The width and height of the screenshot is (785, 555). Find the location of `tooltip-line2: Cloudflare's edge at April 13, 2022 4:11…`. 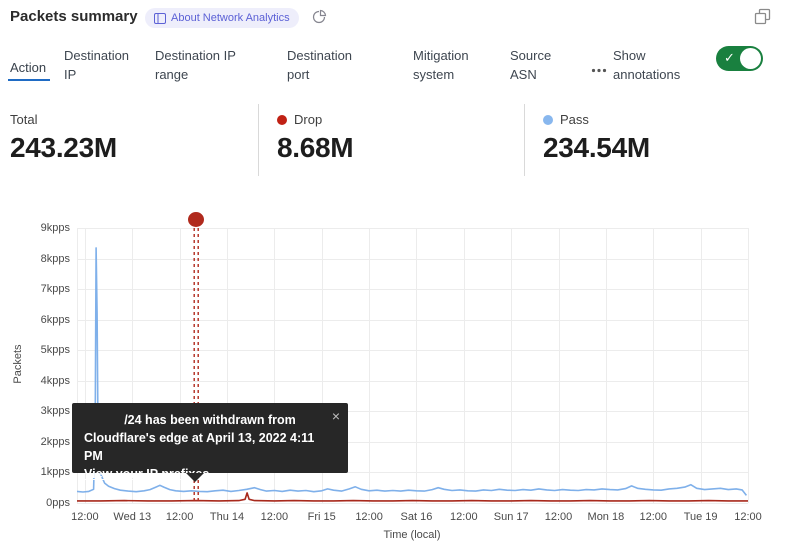

tooltip-line2: Cloudflare's edge at April 13, 2022 4:11… is located at coordinates (199, 447).